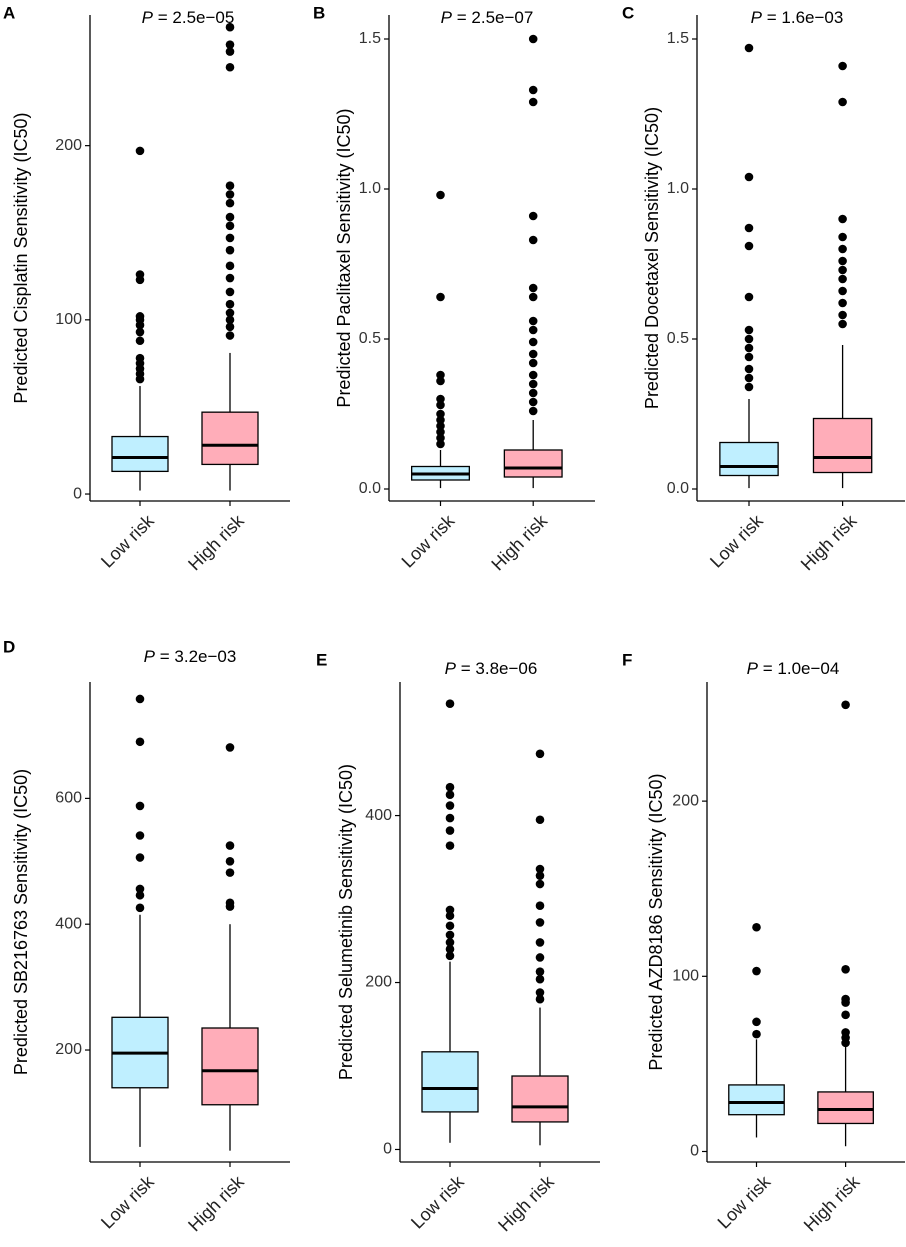 The image size is (906, 1247). I want to click on p-value-title: P = 2.5e−05, so click(188, 17).